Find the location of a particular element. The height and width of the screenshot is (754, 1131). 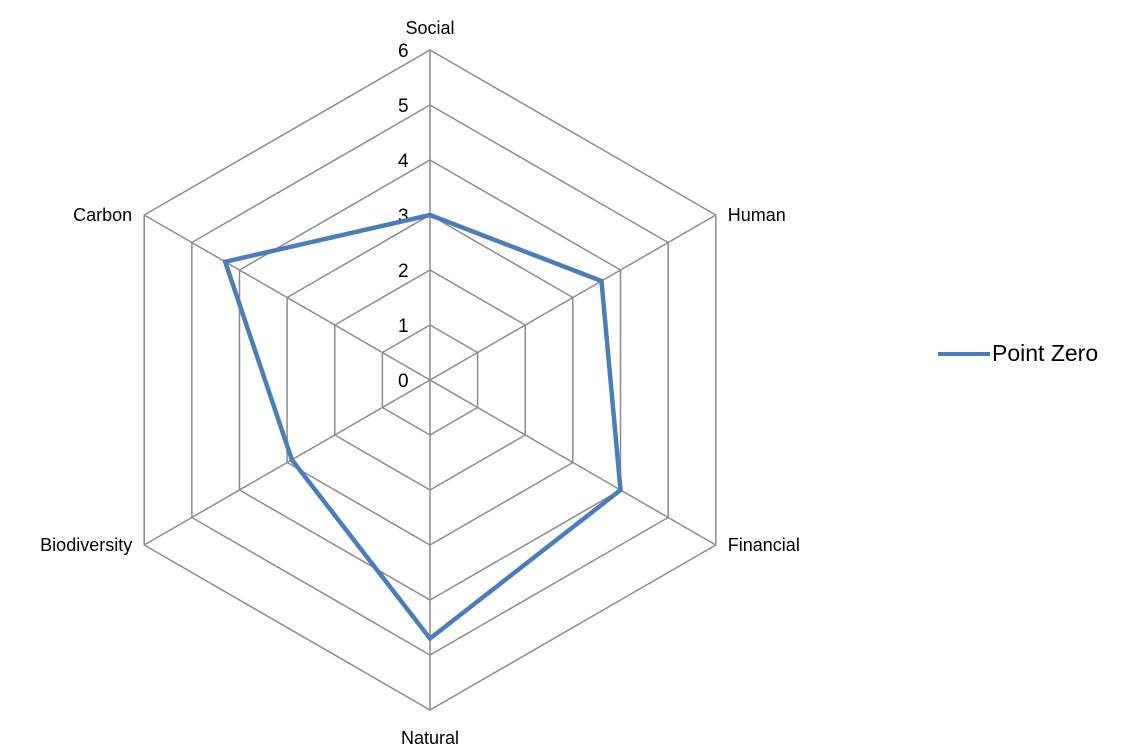

category-label: Biodiversity is located at coordinates (86, 545).